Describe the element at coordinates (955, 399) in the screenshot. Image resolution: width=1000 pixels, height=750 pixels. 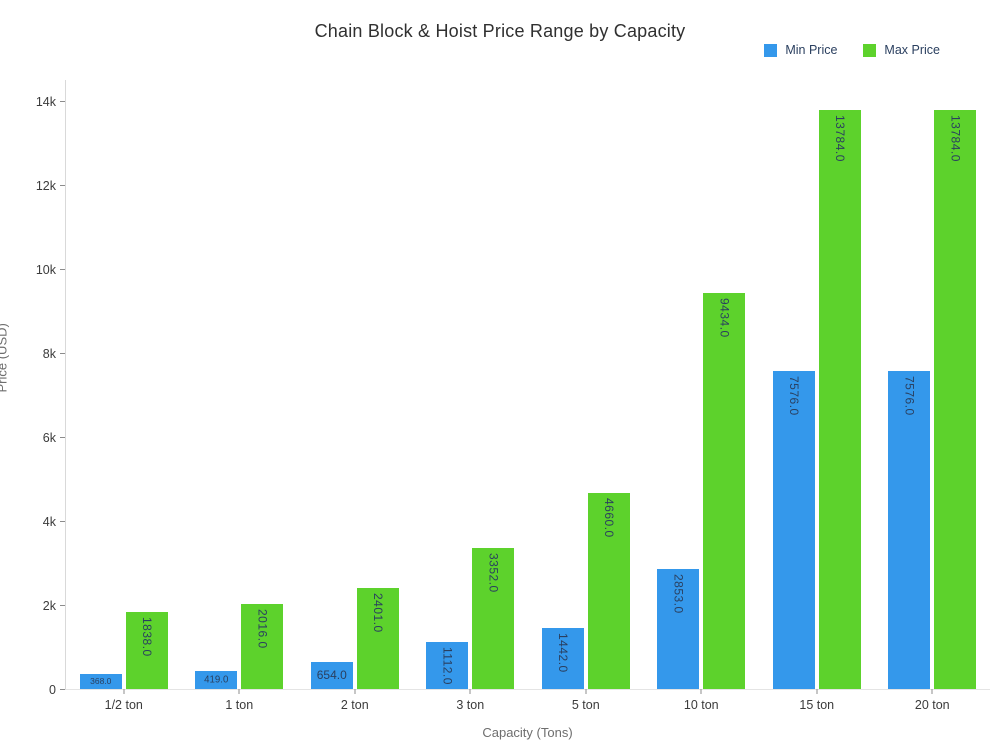
I see `bar-max-price-20-ton: 13784.0` at that location.